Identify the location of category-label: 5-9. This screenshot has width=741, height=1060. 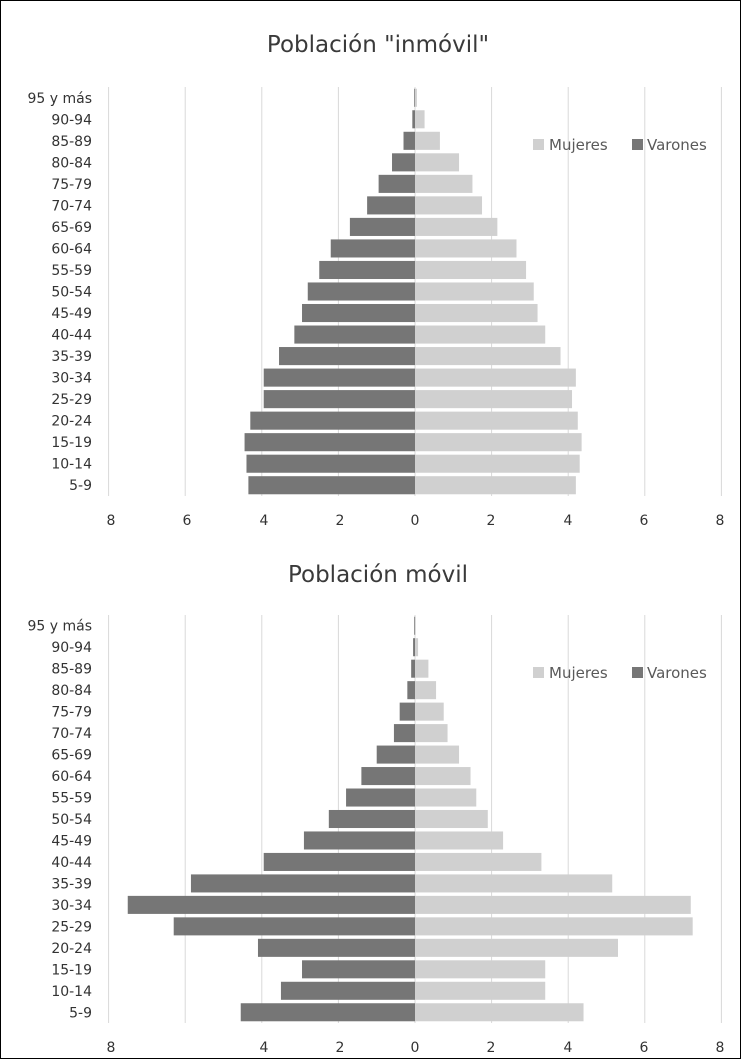
(80, 1013).